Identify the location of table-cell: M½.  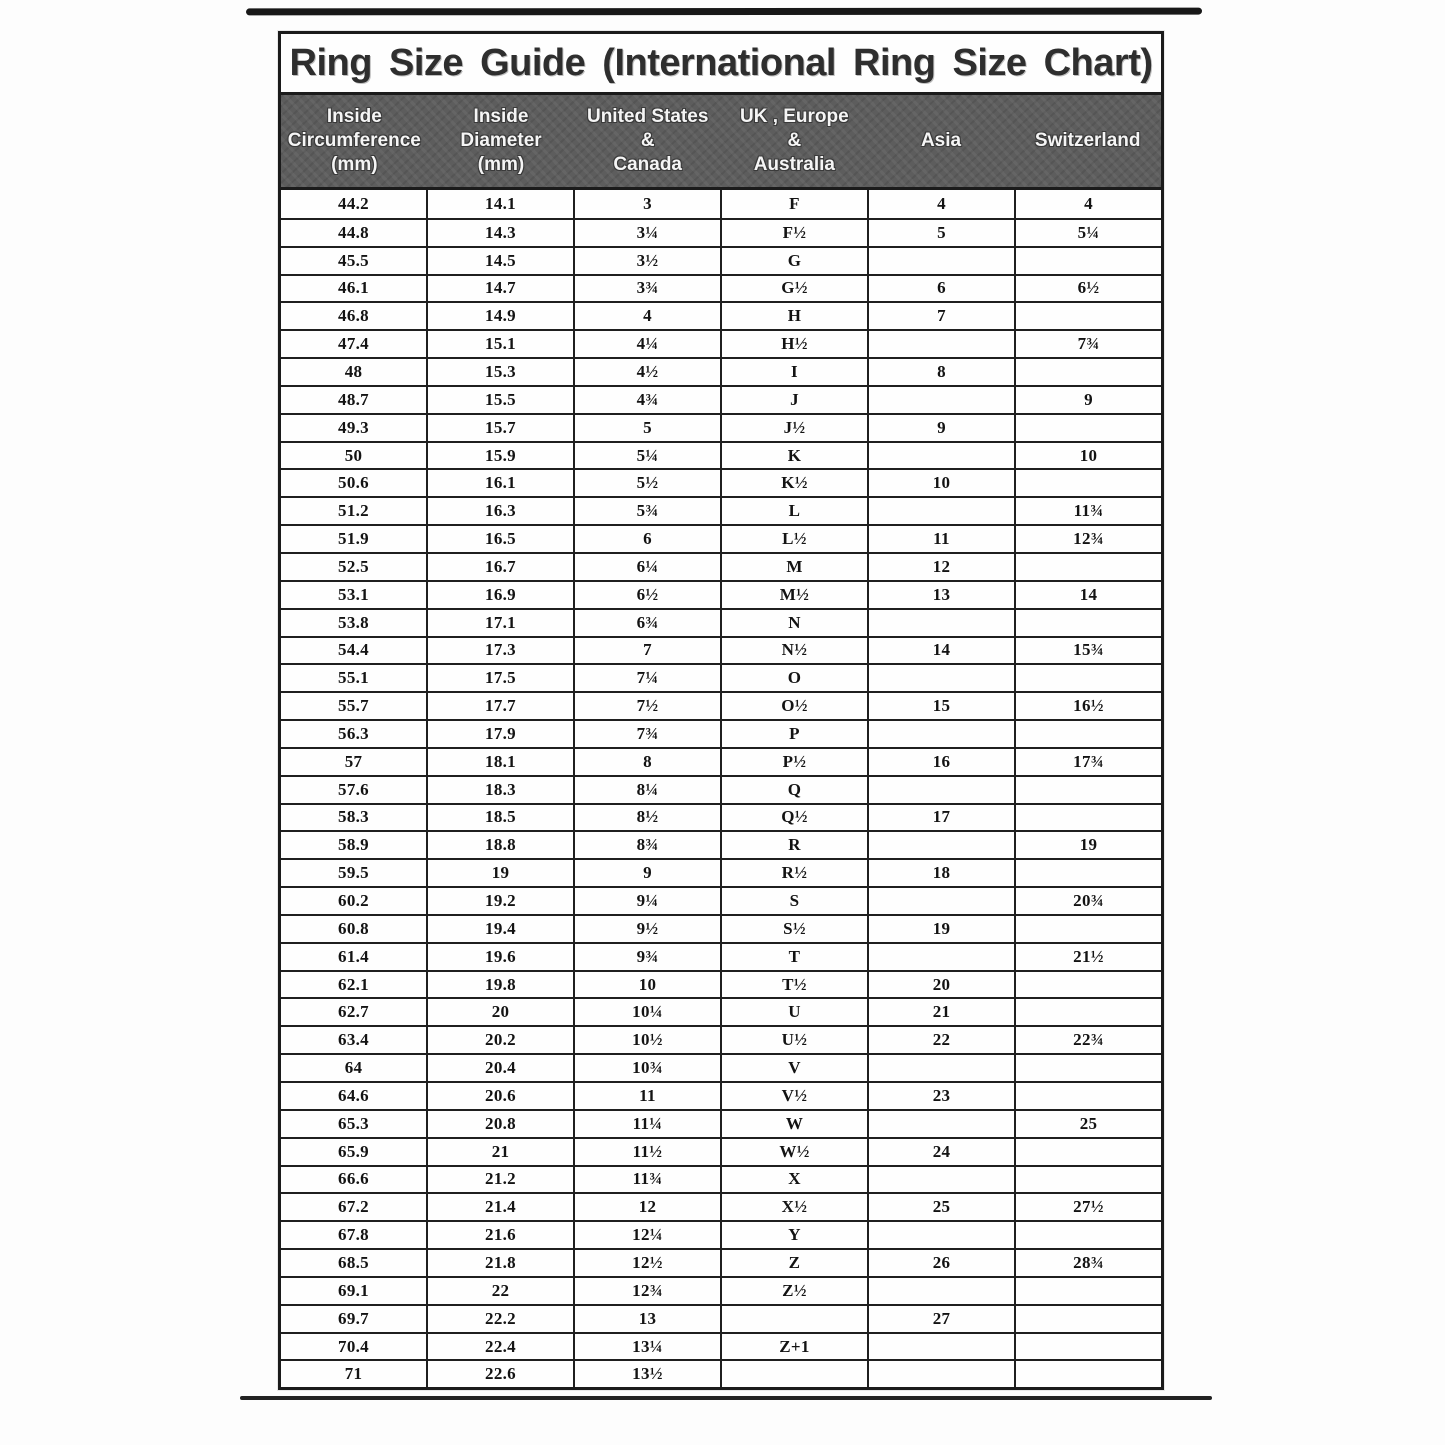
(793, 594).